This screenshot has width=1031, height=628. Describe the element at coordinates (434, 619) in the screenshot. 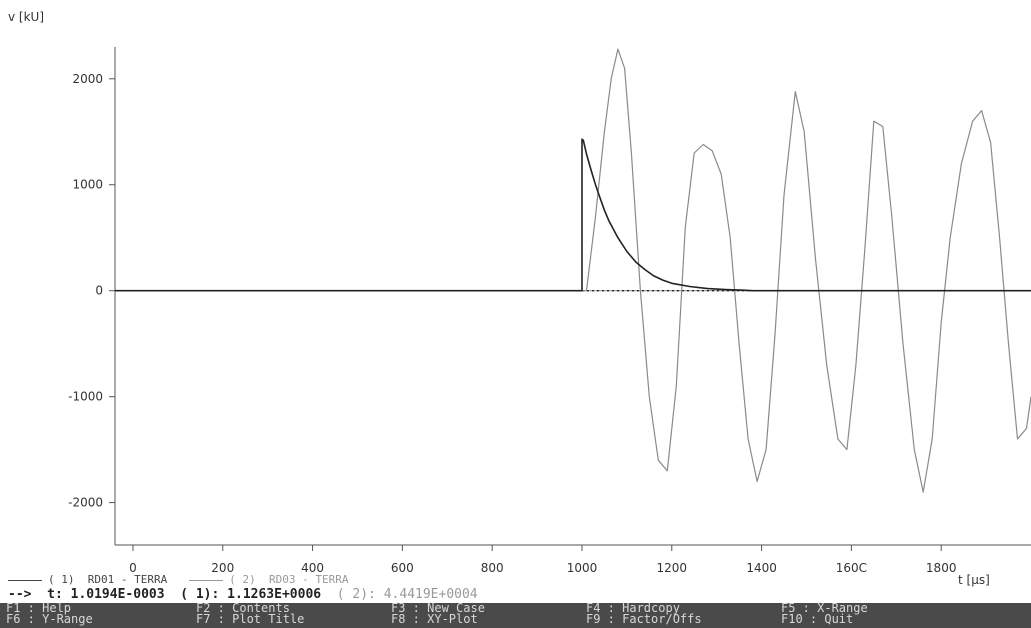

I see `fkey-f8: F8 : XY-Plot` at that location.